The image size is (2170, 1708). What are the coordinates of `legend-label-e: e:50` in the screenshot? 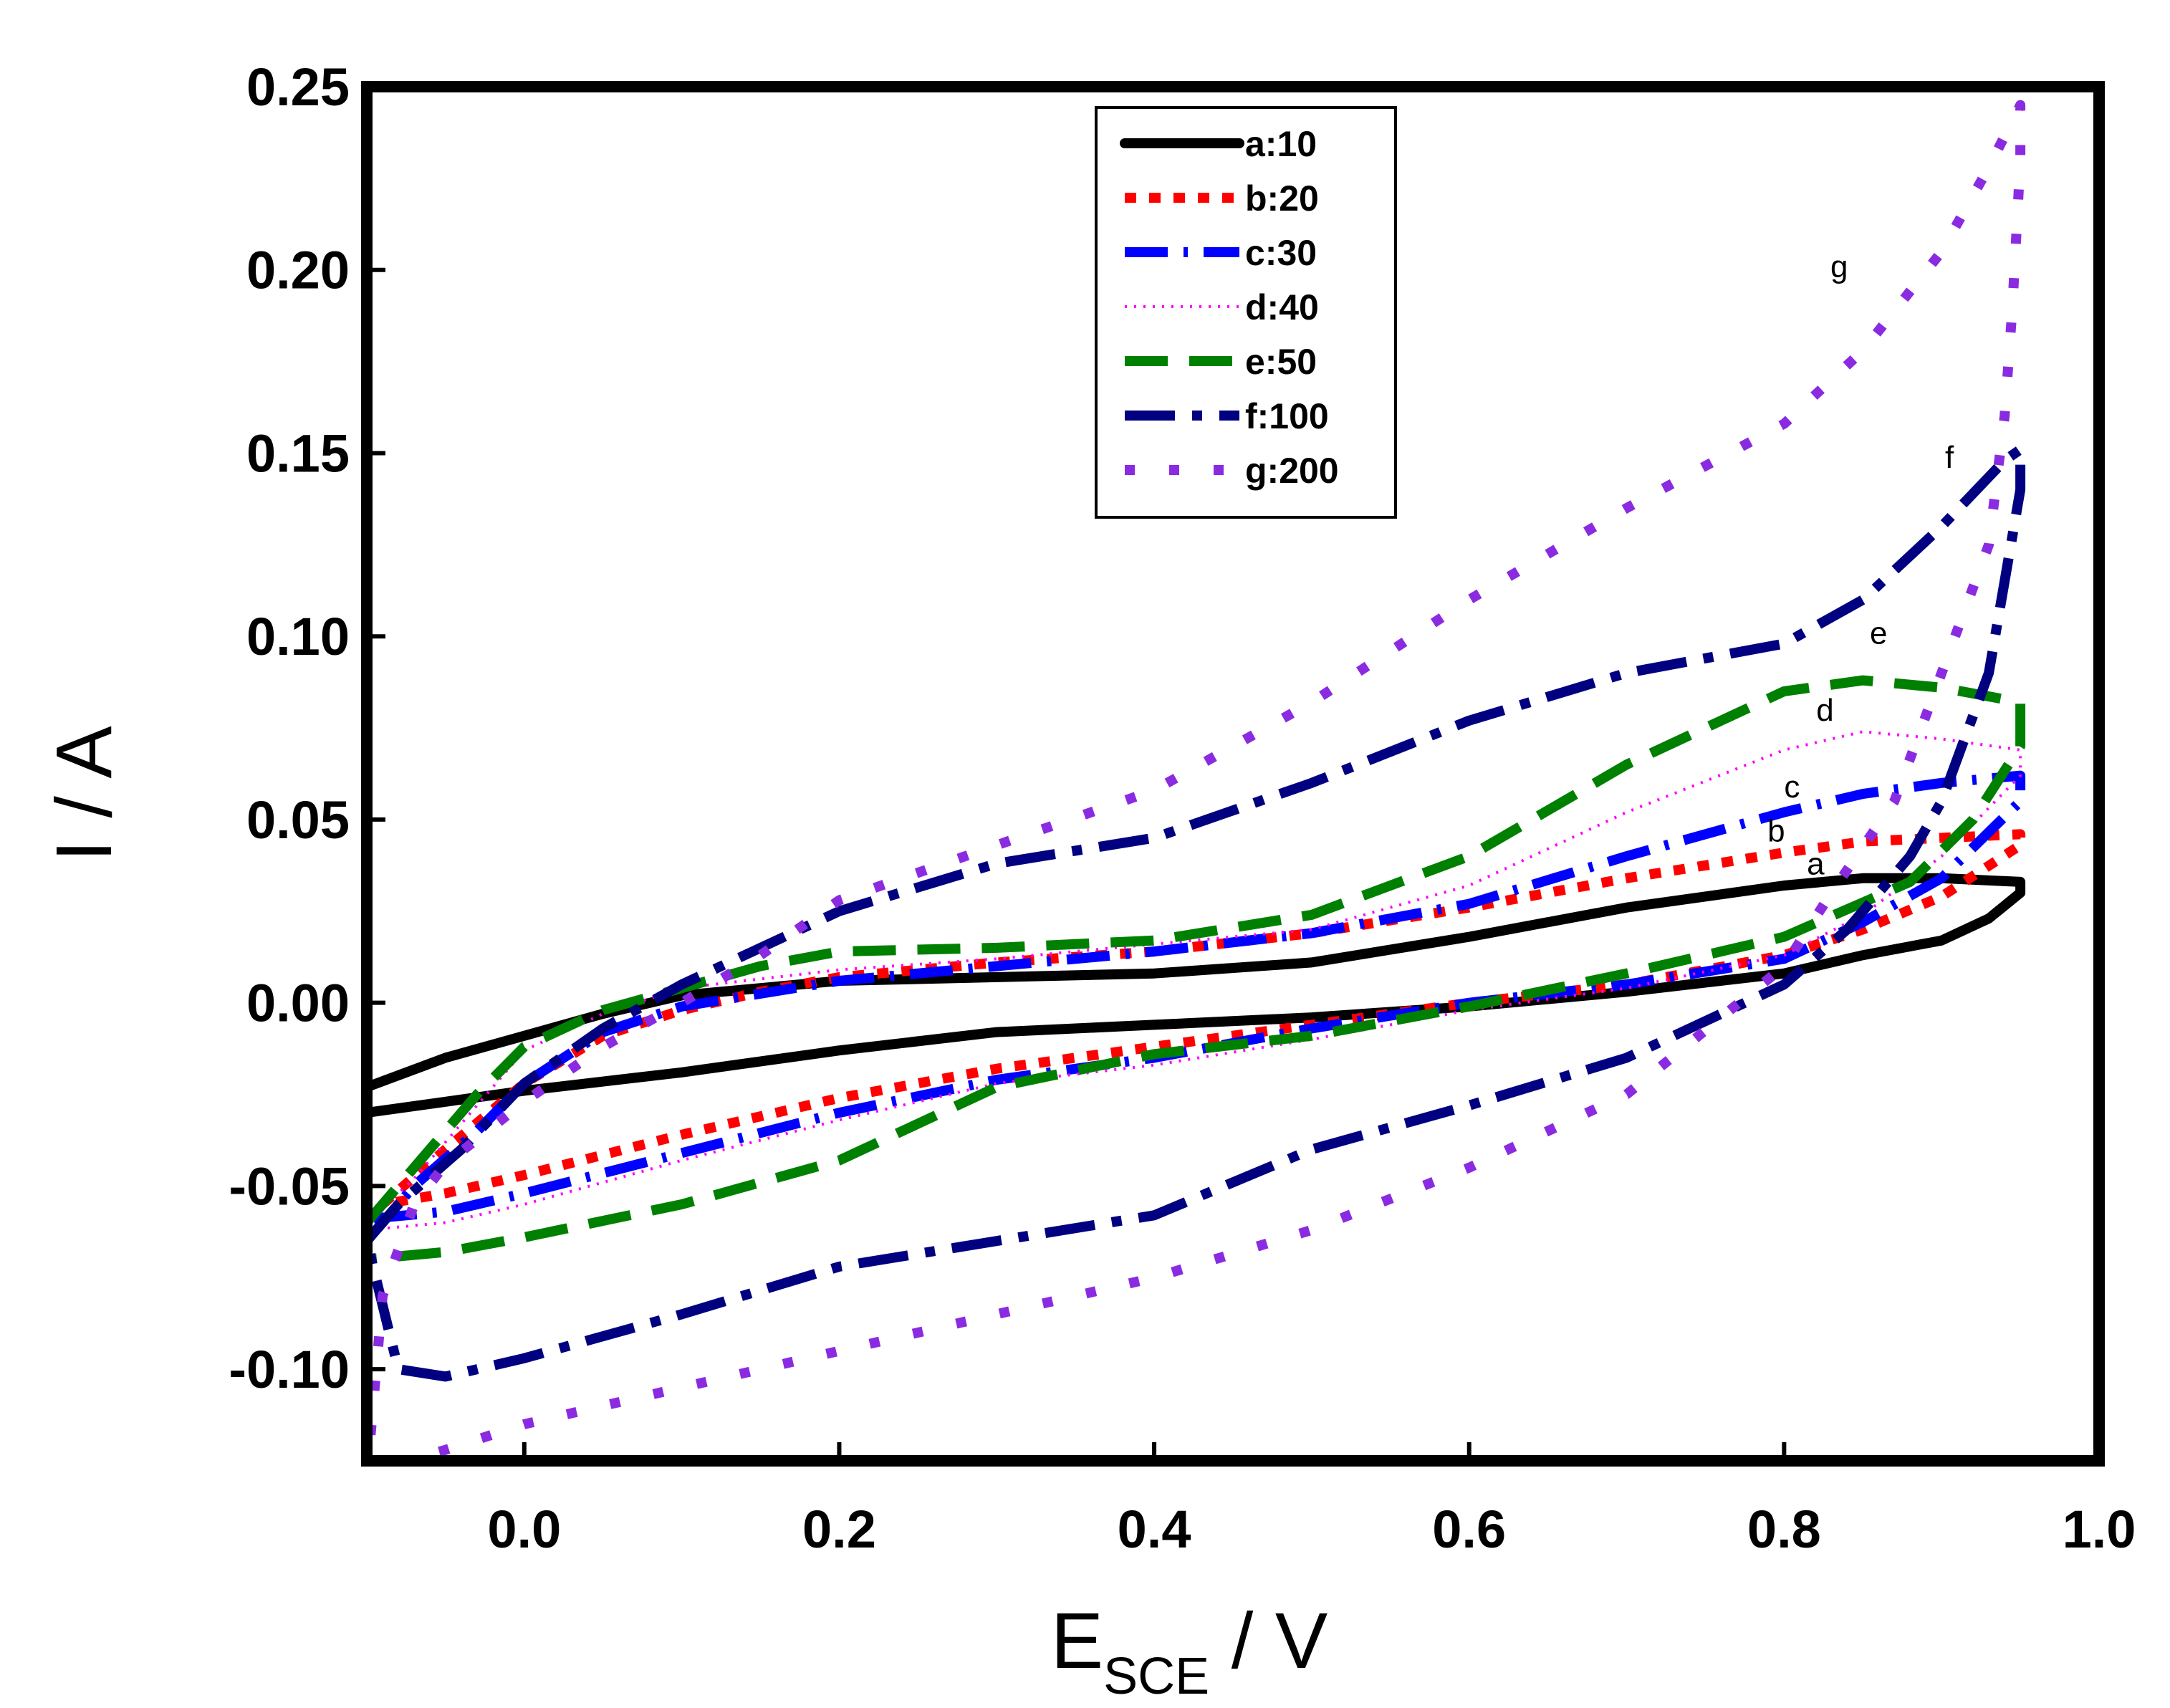 It's located at (1281, 362).